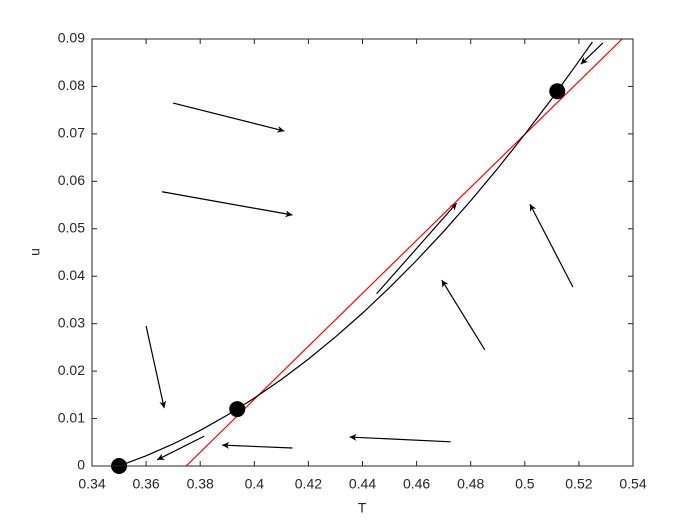 The height and width of the screenshot is (525, 700). Describe the element at coordinates (416, 484) in the screenshot. I see `x-tick-label: 0.46` at that location.